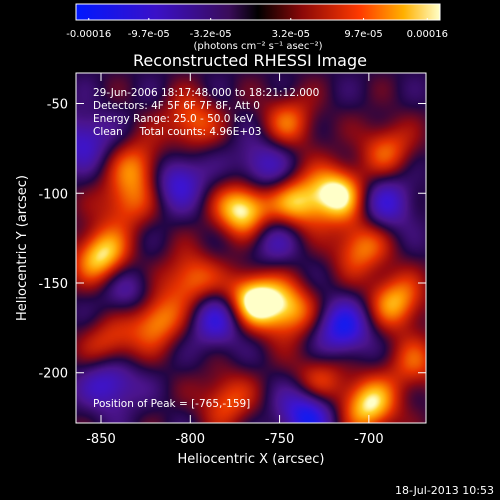  Describe the element at coordinates (149, 34) in the screenshot. I see `colorbar-tick-label: -9.7e-05` at that location.